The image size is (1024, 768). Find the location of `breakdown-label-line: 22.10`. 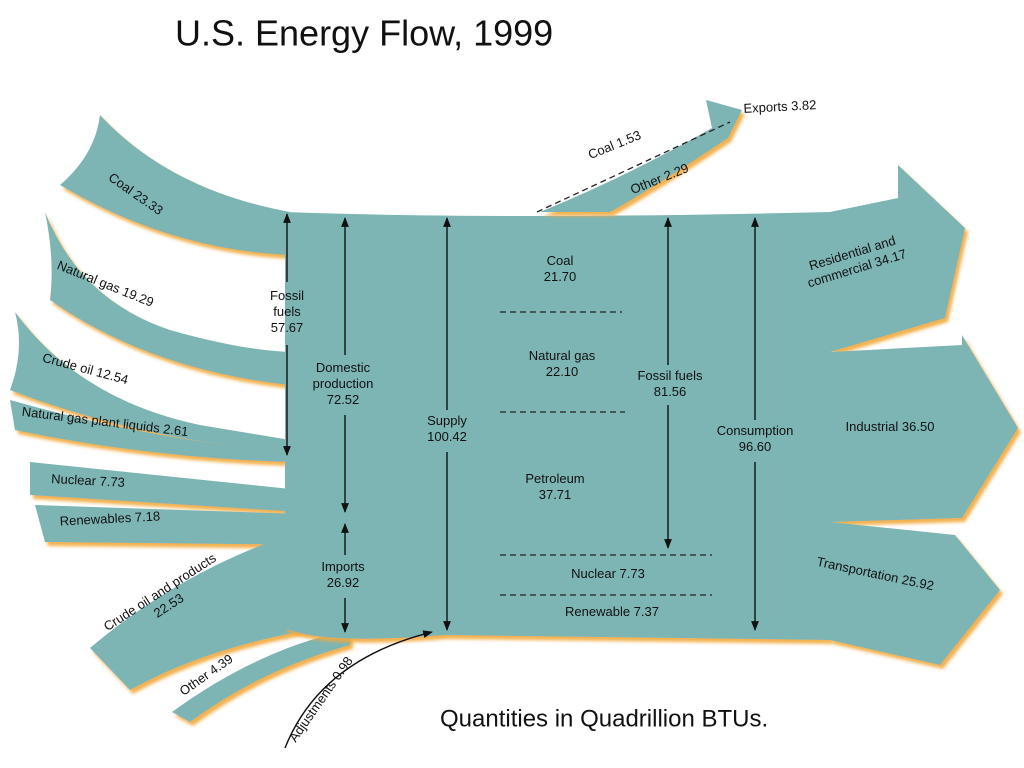

breakdown-label-line: 22.10 is located at coordinates (562, 371).